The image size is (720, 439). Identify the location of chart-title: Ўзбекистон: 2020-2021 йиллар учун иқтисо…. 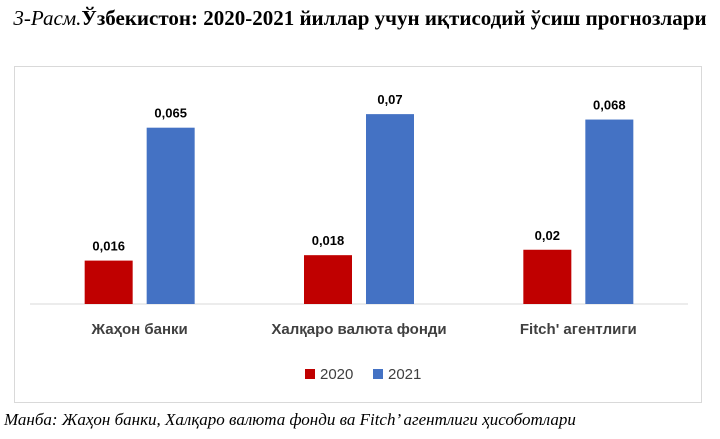
(394, 18).